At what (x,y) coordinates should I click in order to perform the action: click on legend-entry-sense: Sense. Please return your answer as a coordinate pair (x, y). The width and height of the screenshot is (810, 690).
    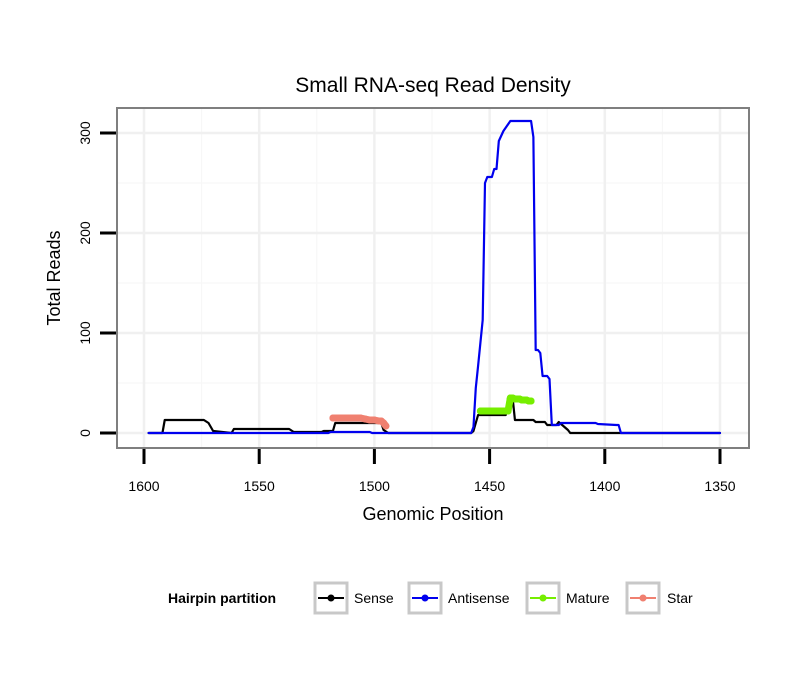
    Looking at the image, I should click on (353, 598).